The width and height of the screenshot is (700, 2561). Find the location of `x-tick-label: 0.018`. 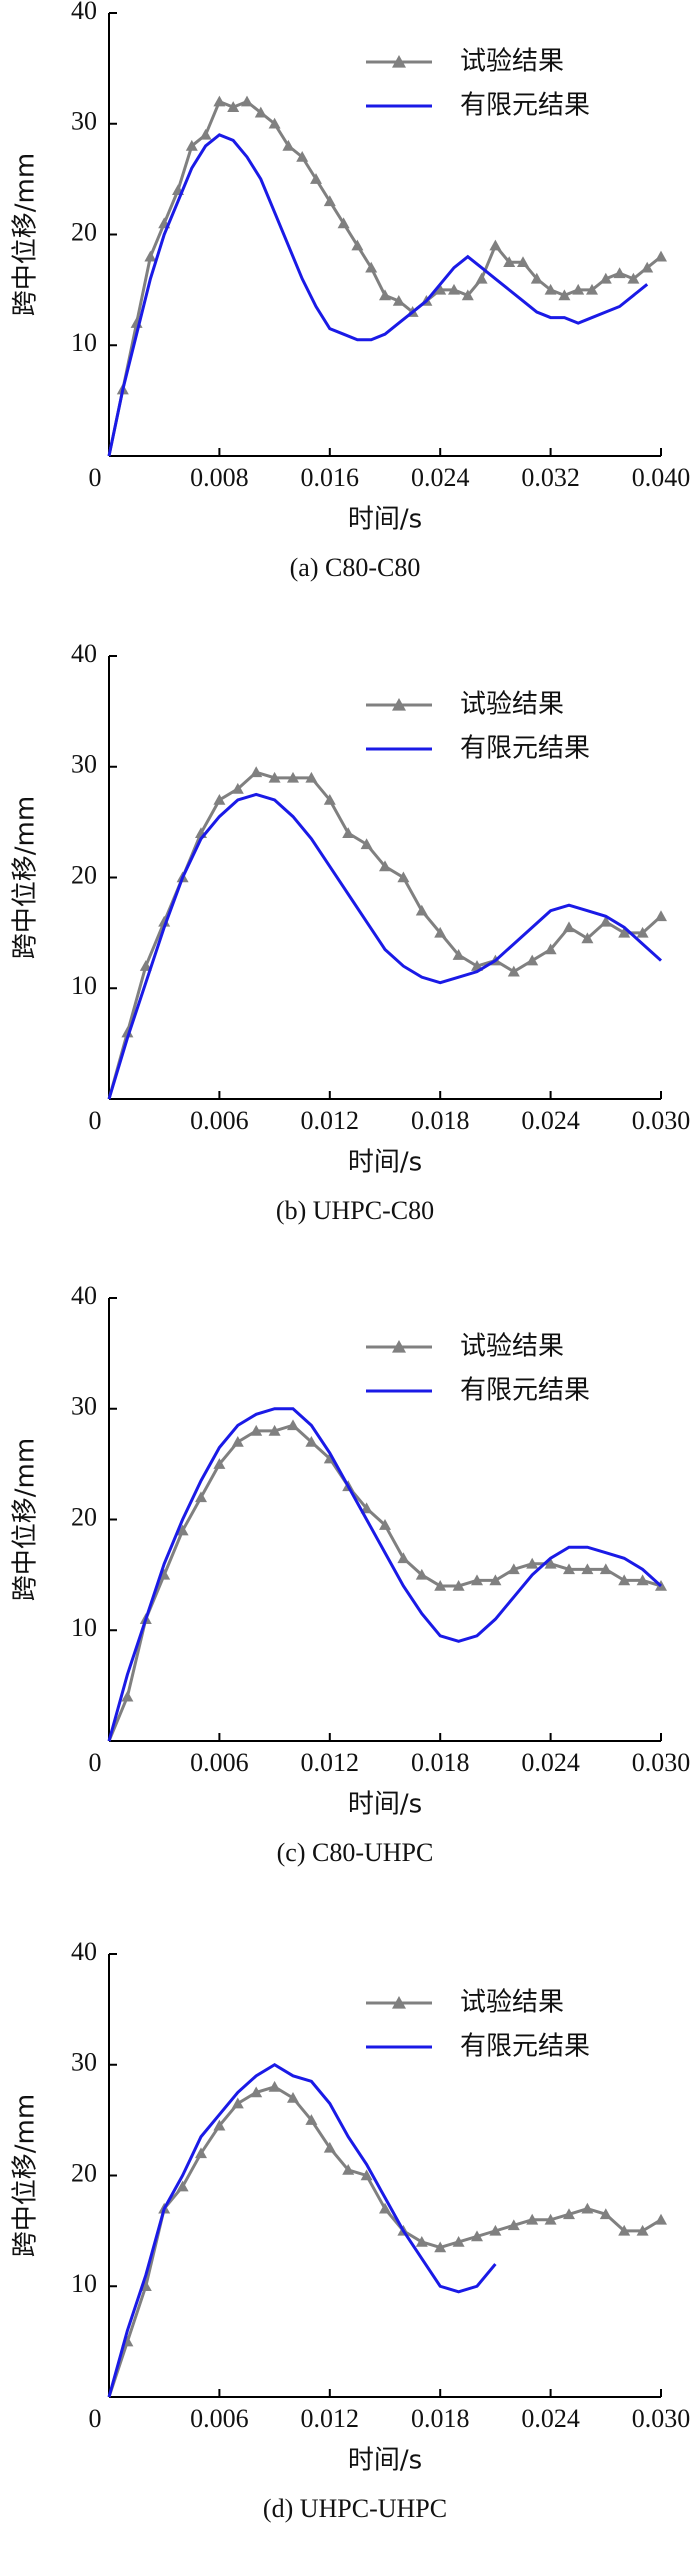

x-tick-label: 0.018 is located at coordinates (440, 2418).